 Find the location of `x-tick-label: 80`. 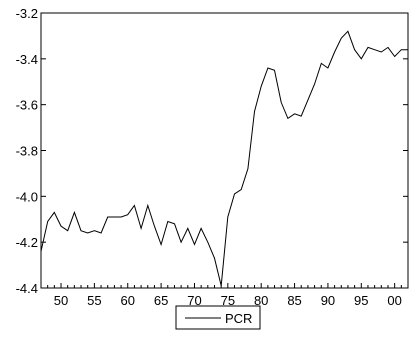

x-tick-label: 80 is located at coordinates (261, 300).